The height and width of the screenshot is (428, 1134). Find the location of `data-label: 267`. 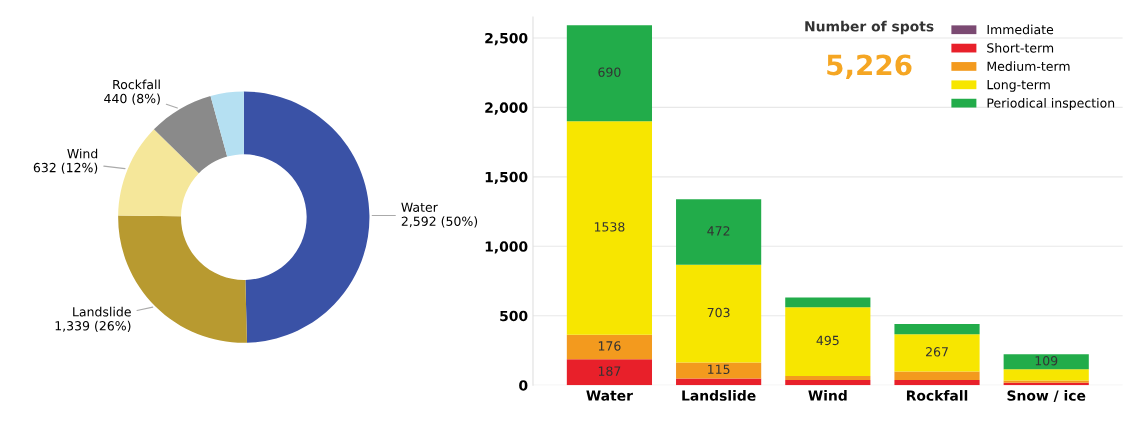

data-label: 267 is located at coordinates (937, 352).